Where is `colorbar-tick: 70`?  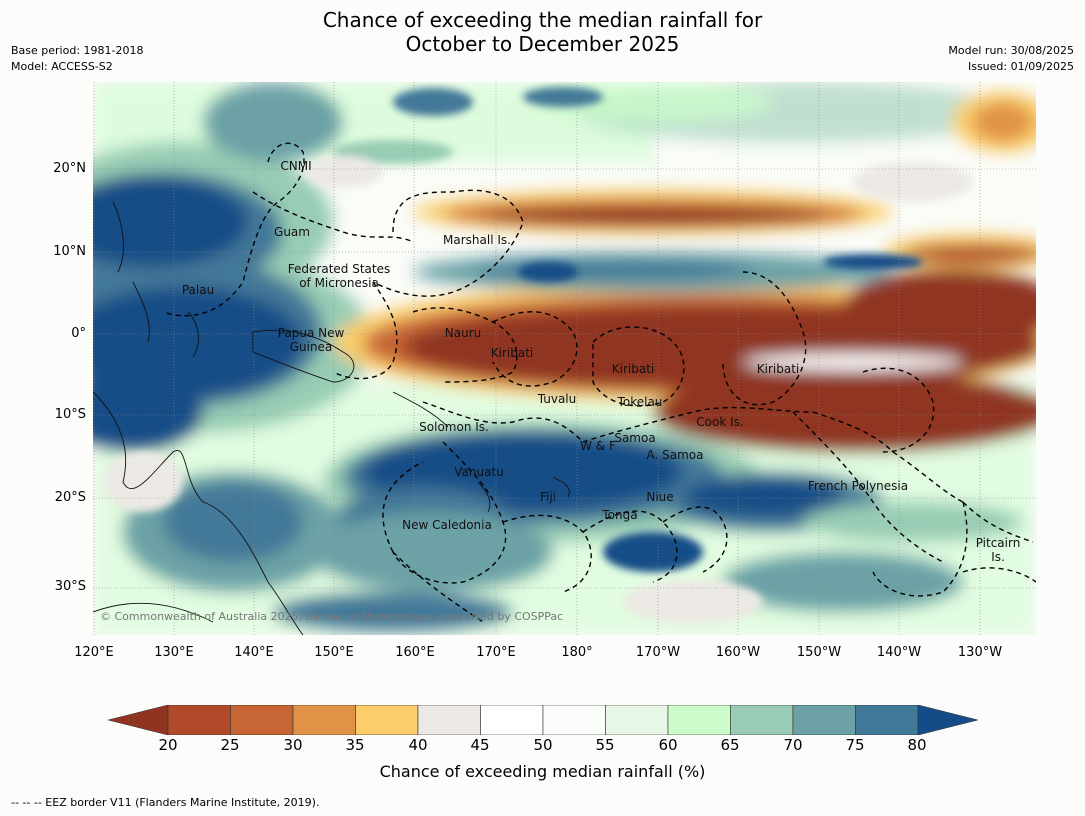
colorbar-tick: 70 is located at coordinates (793, 745).